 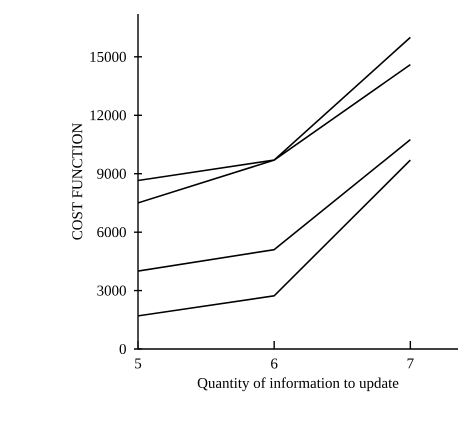 I want to click on y-tick-label: 0, so click(x=123, y=349).